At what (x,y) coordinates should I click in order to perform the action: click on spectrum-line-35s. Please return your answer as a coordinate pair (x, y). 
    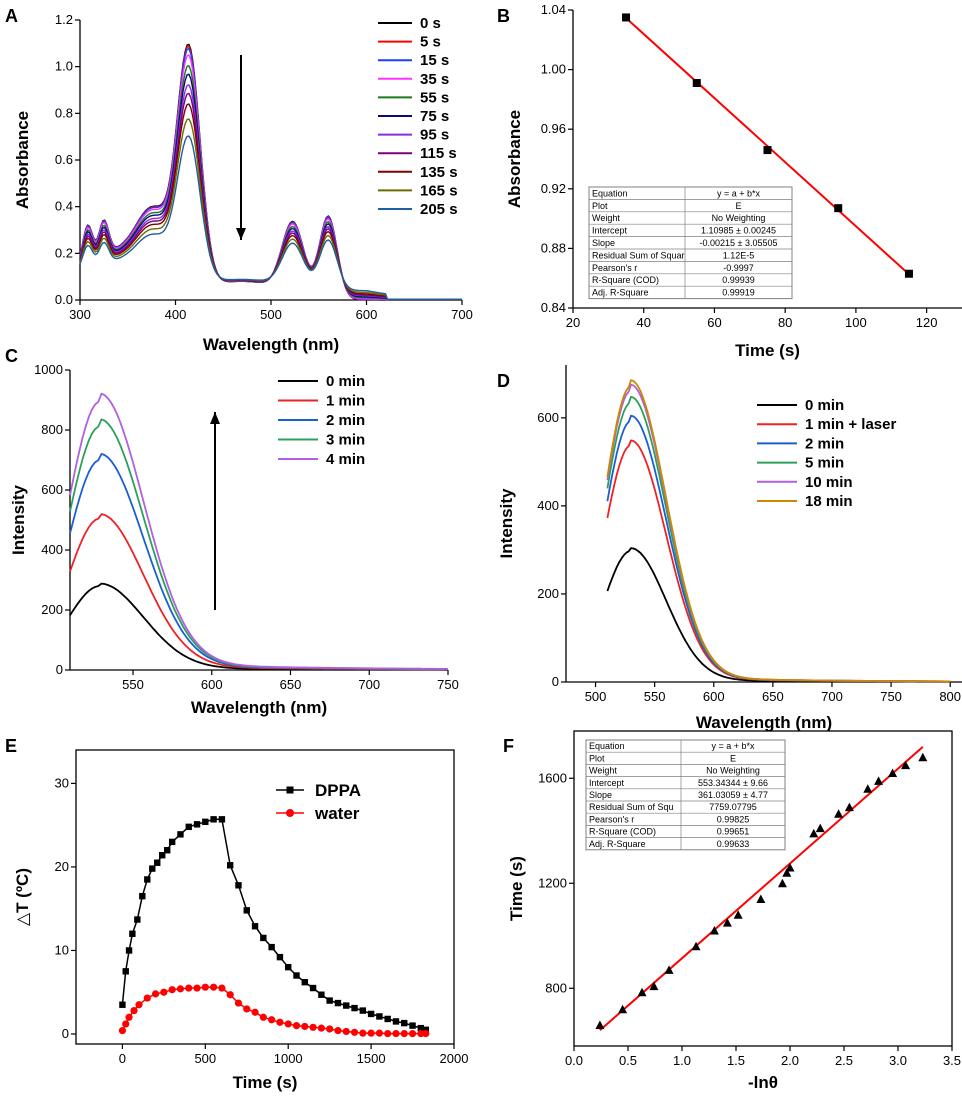
    Looking at the image, I should click on (270, 177).